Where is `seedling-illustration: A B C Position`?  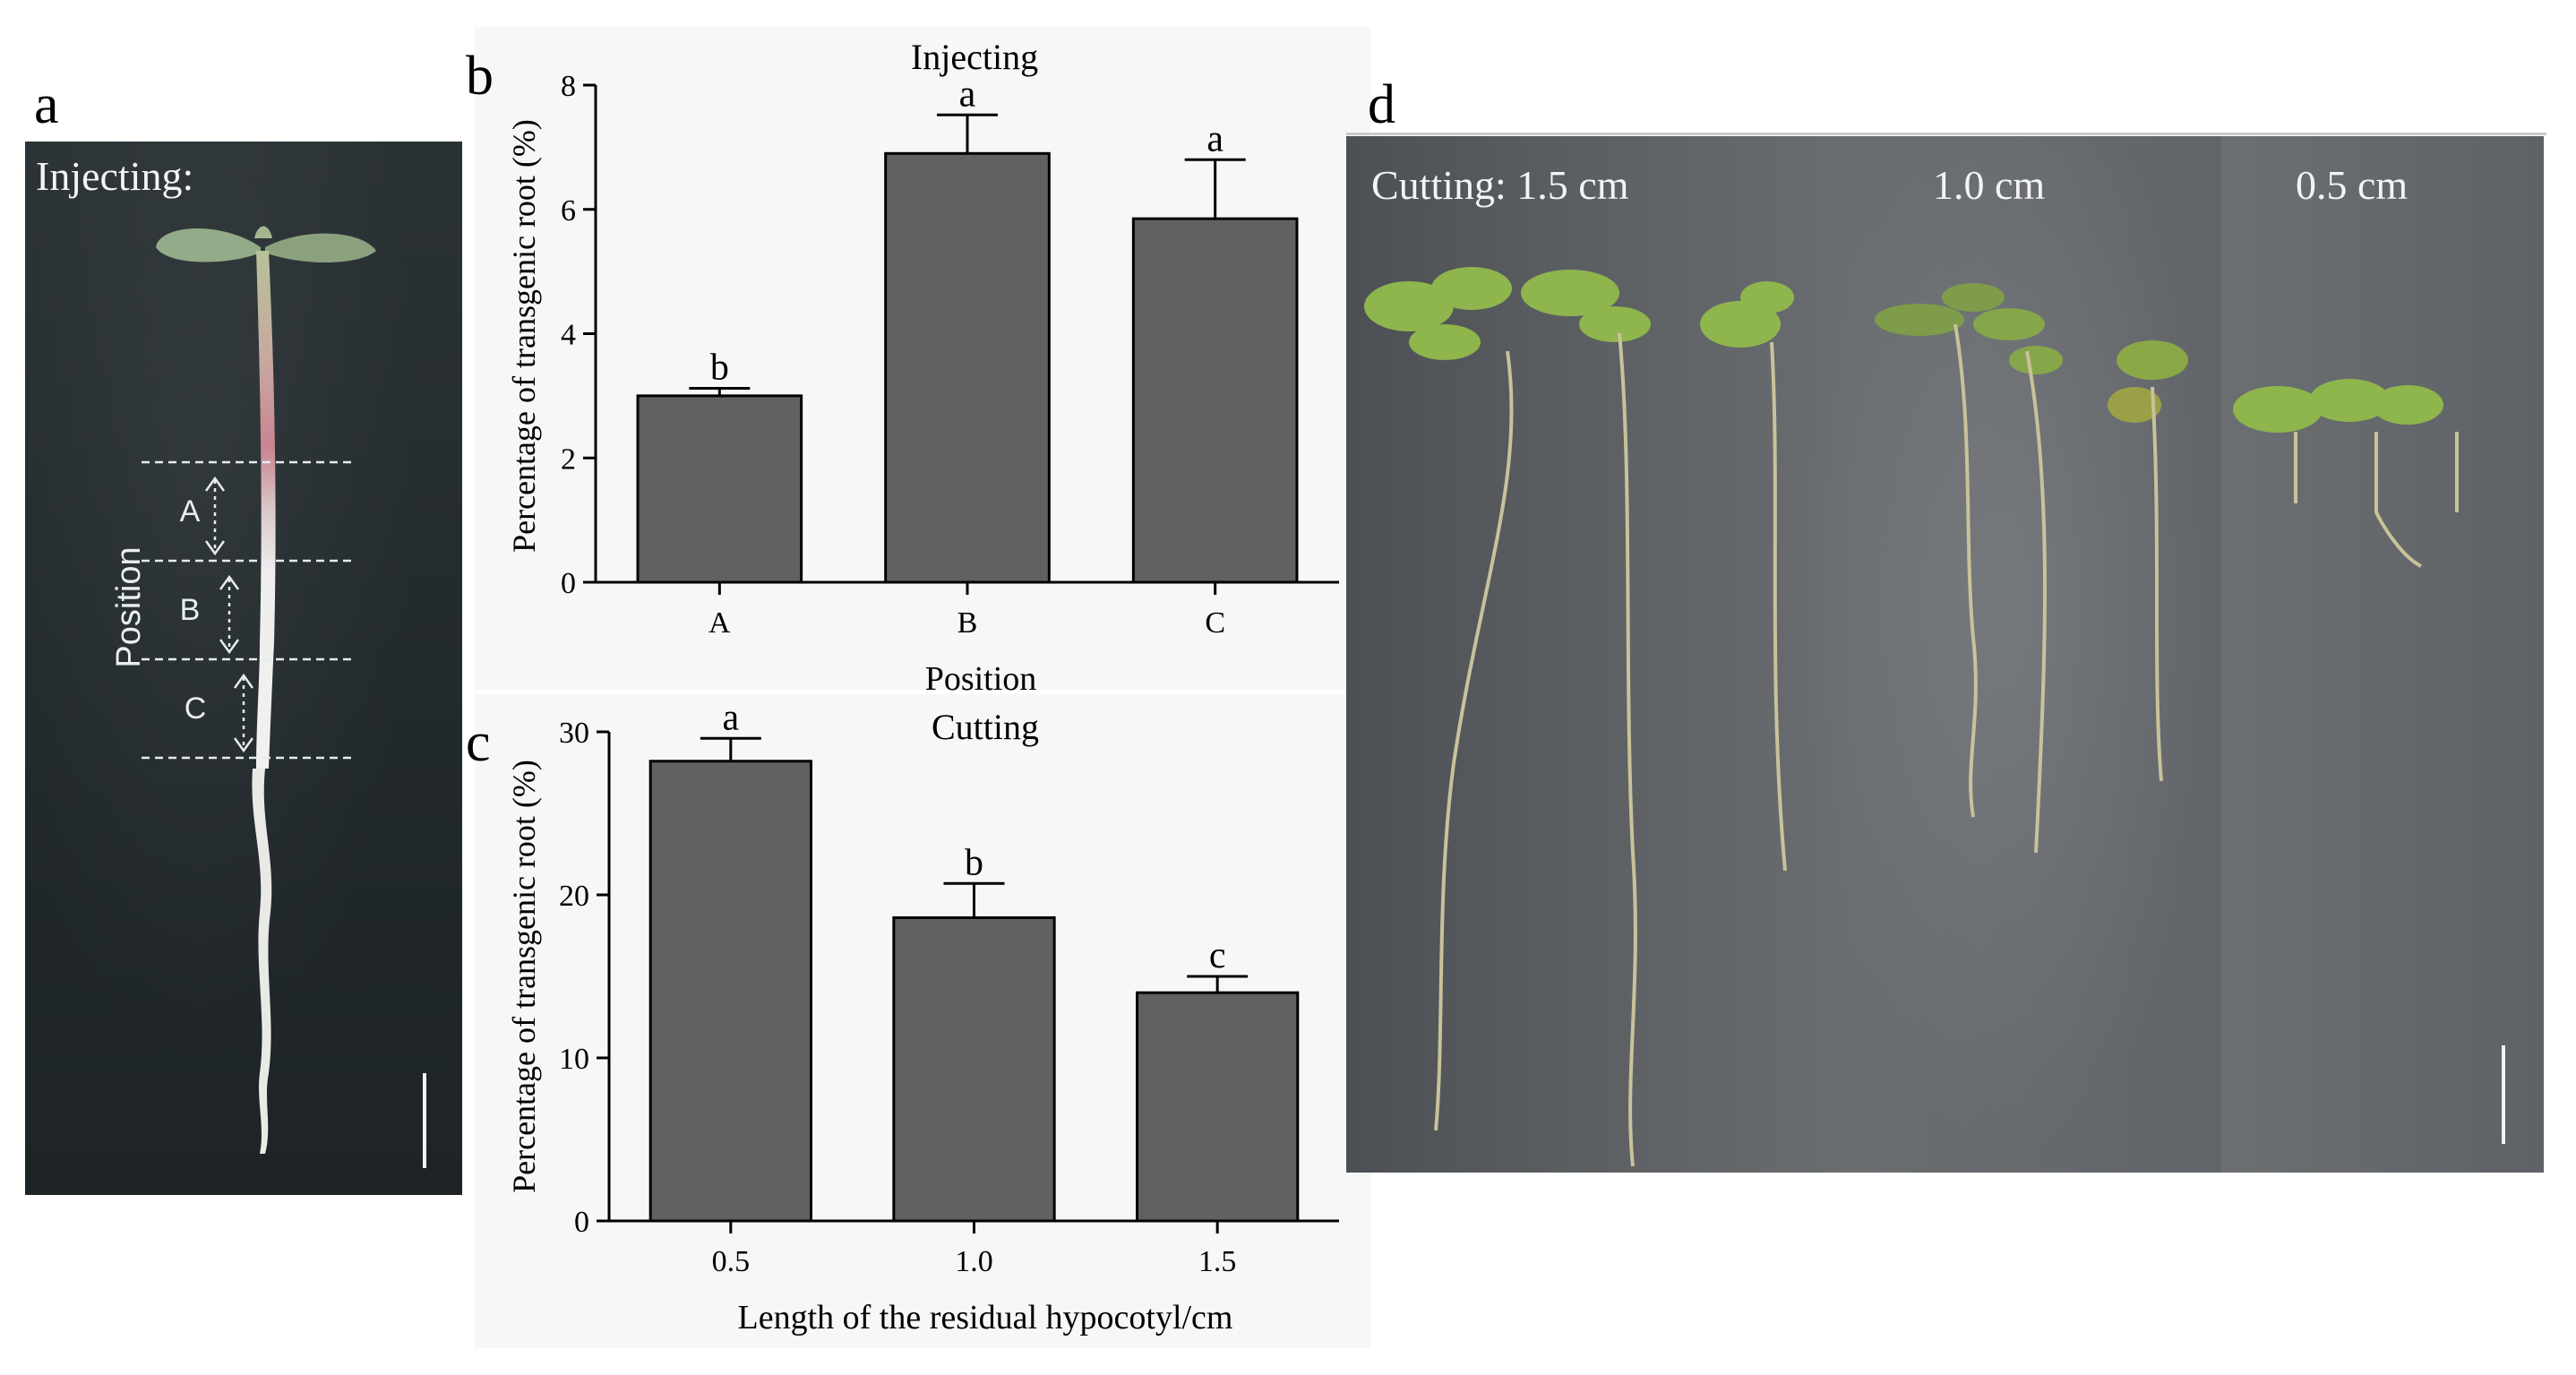
seedling-illustration: A B C Position is located at coordinates (268, 697).